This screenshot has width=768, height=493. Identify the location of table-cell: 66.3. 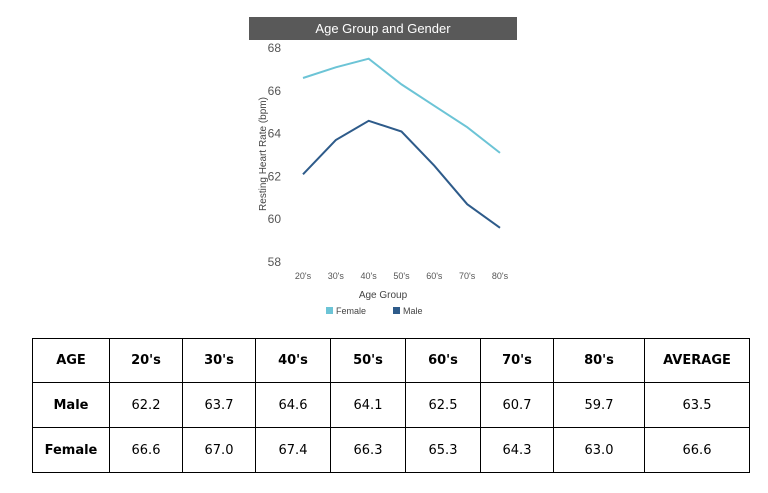
(368, 450).